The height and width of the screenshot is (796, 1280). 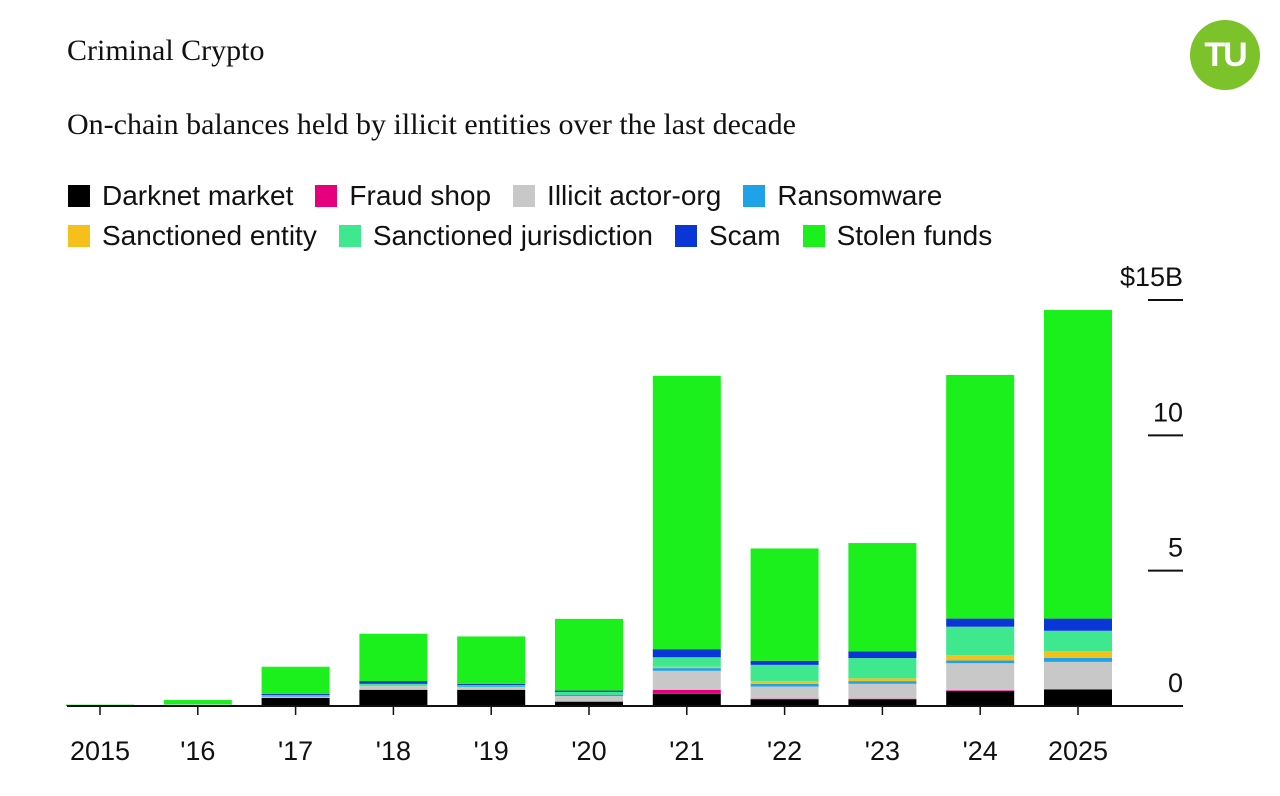 I want to click on legend-swatch-fraud-shop, so click(x=326, y=196).